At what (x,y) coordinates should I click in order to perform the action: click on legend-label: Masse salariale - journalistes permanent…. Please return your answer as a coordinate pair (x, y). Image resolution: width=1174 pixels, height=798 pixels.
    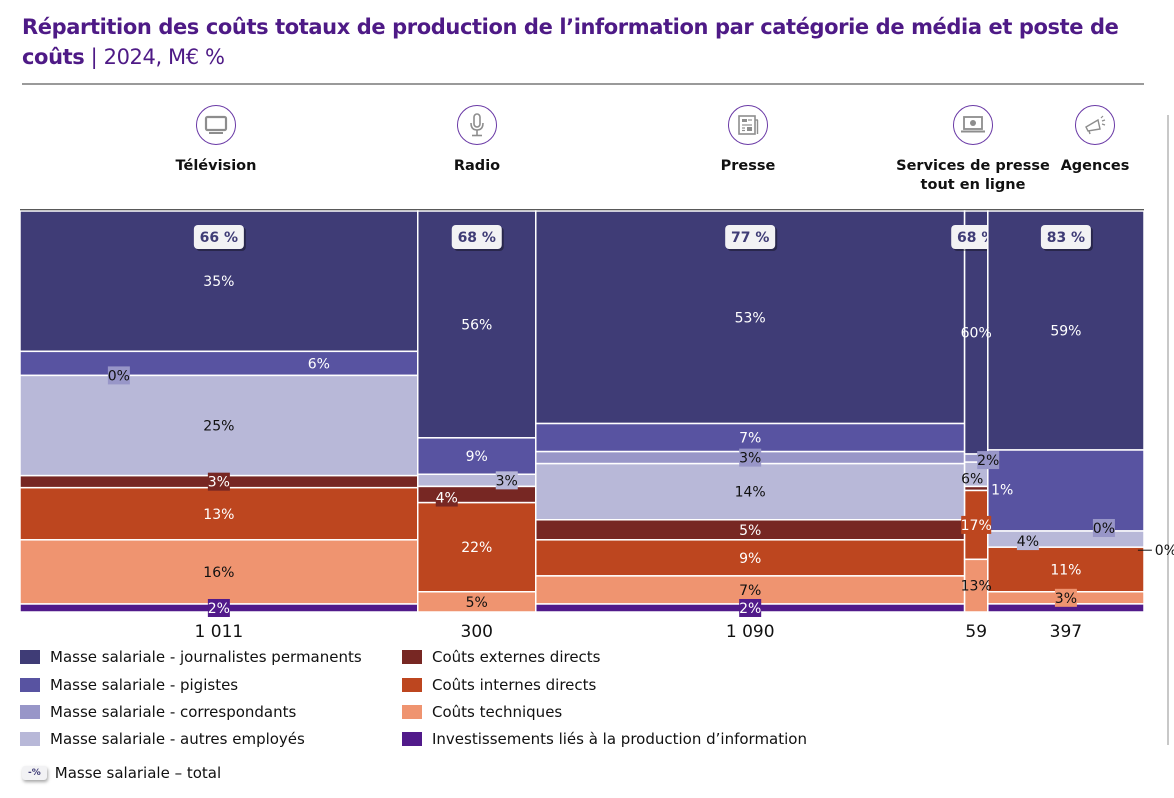
    Looking at the image, I should click on (206, 657).